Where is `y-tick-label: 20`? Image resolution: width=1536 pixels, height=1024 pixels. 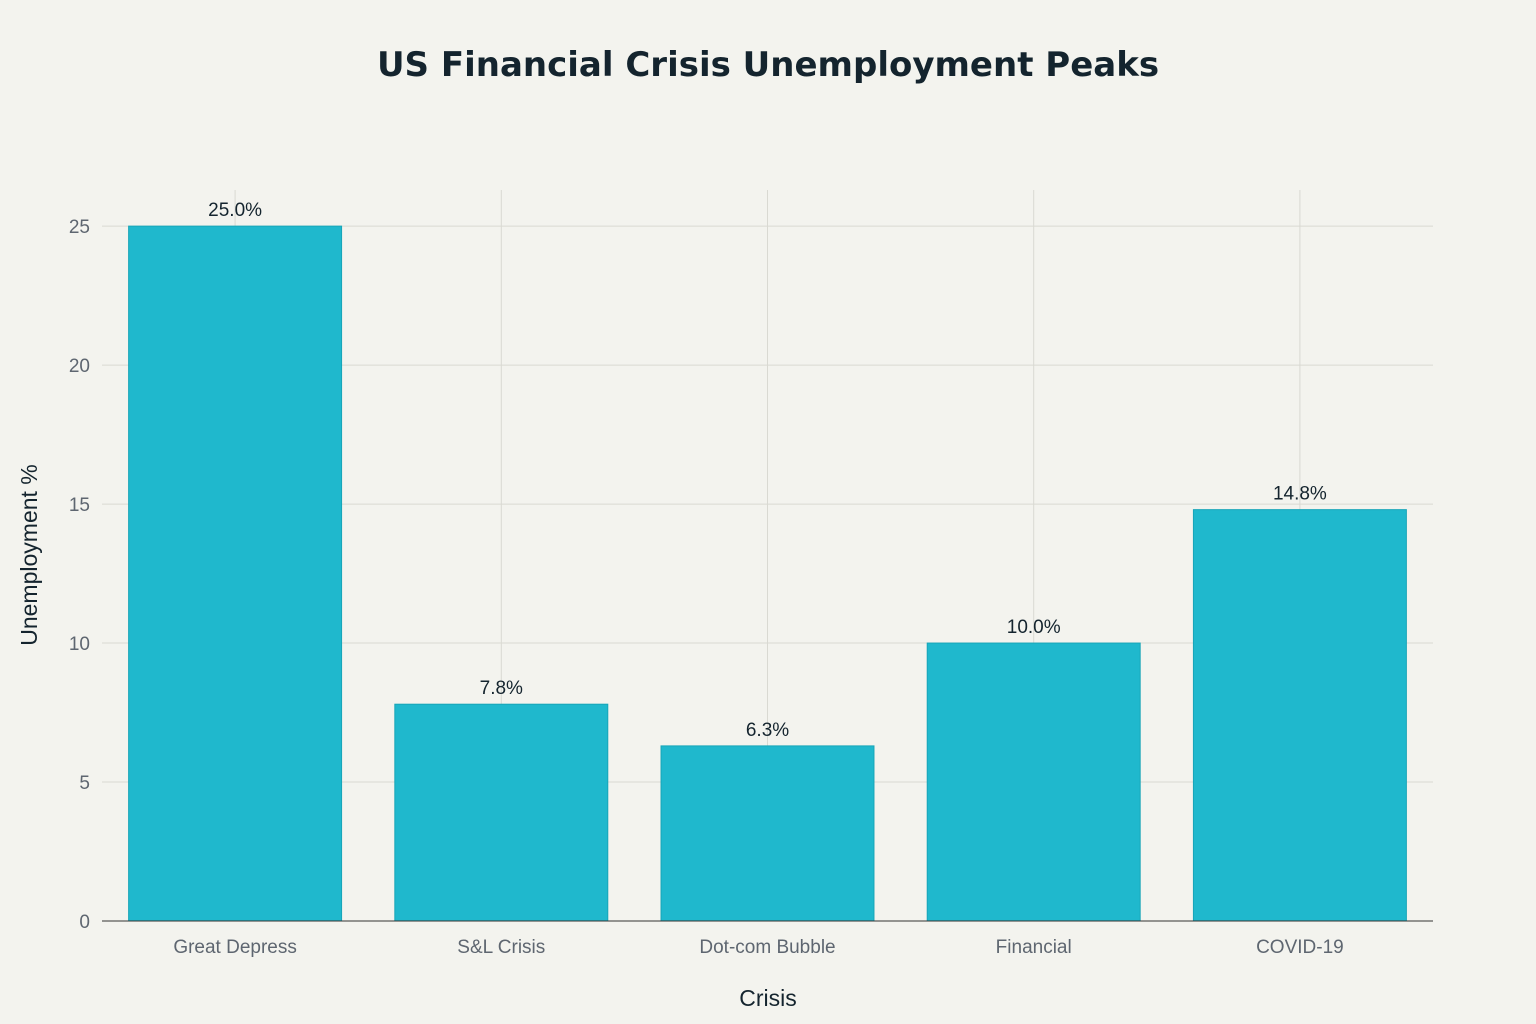 y-tick-label: 20 is located at coordinates (79, 366).